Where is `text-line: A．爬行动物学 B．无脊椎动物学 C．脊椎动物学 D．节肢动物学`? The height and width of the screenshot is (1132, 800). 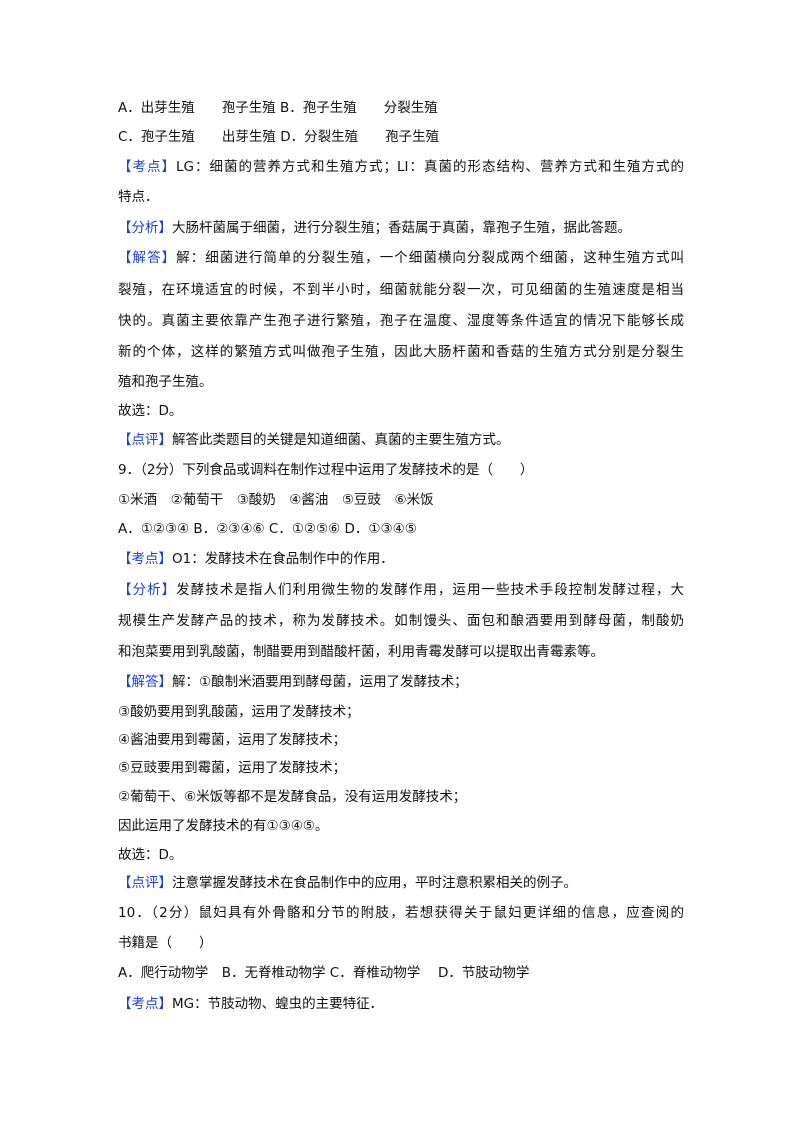
text-line: A．爬行动物学 B．无脊椎动物学 C．脊椎动物学 D．节肢动物学 is located at coordinates (323, 973).